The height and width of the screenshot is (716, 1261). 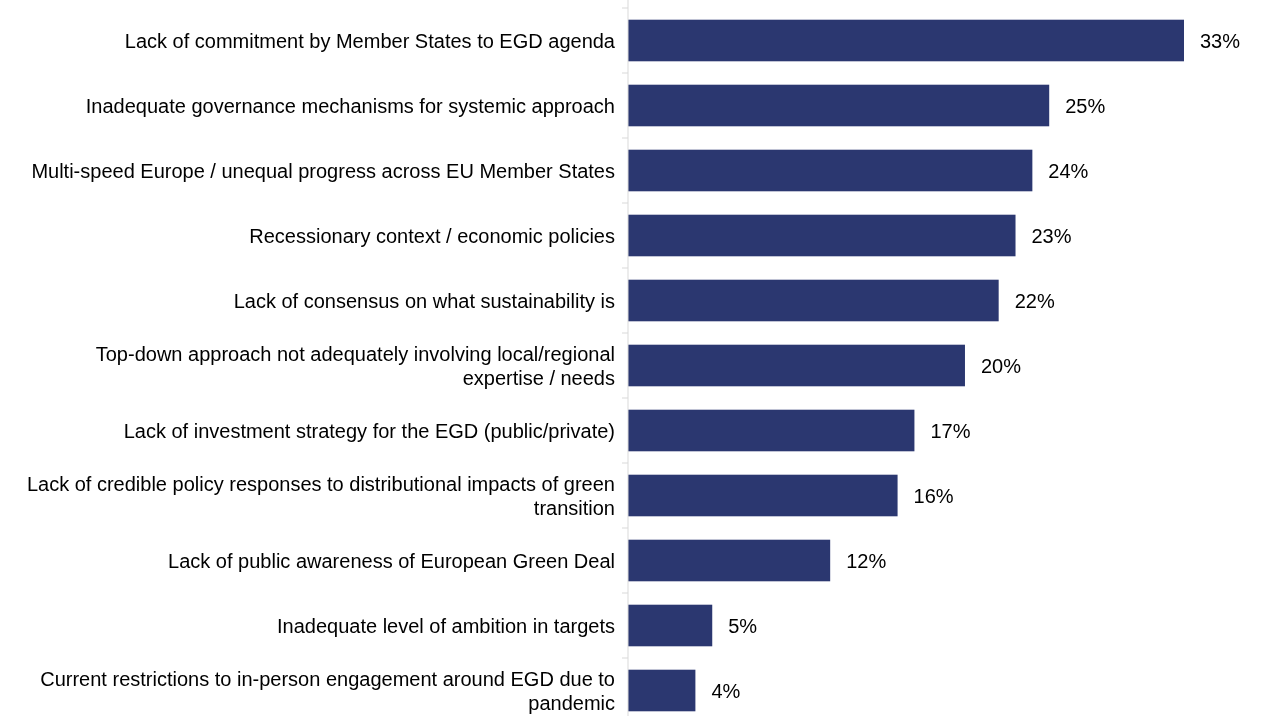 What do you see at coordinates (355, 365) in the screenshot?
I see `y-tick-label: Top-down approach not adequately involving local/regional expertise / needs` at bounding box center [355, 365].